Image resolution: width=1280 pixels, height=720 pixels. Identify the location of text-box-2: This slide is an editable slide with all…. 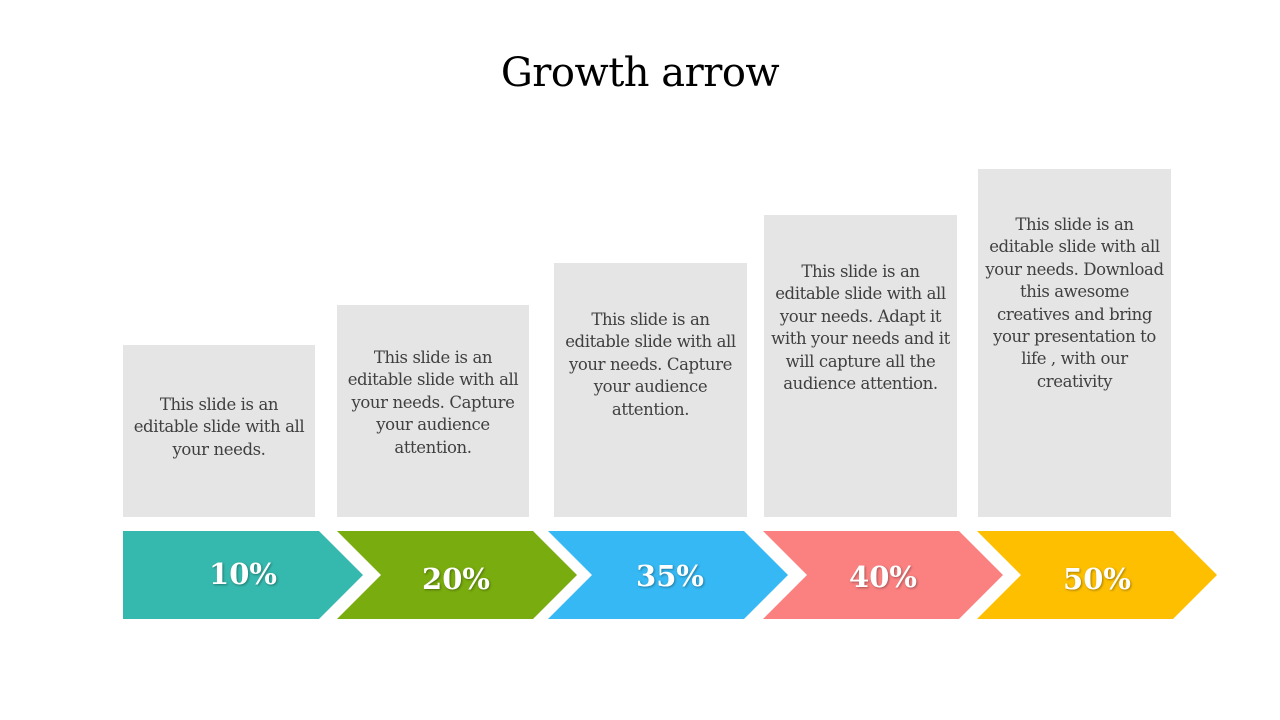
(433, 411).